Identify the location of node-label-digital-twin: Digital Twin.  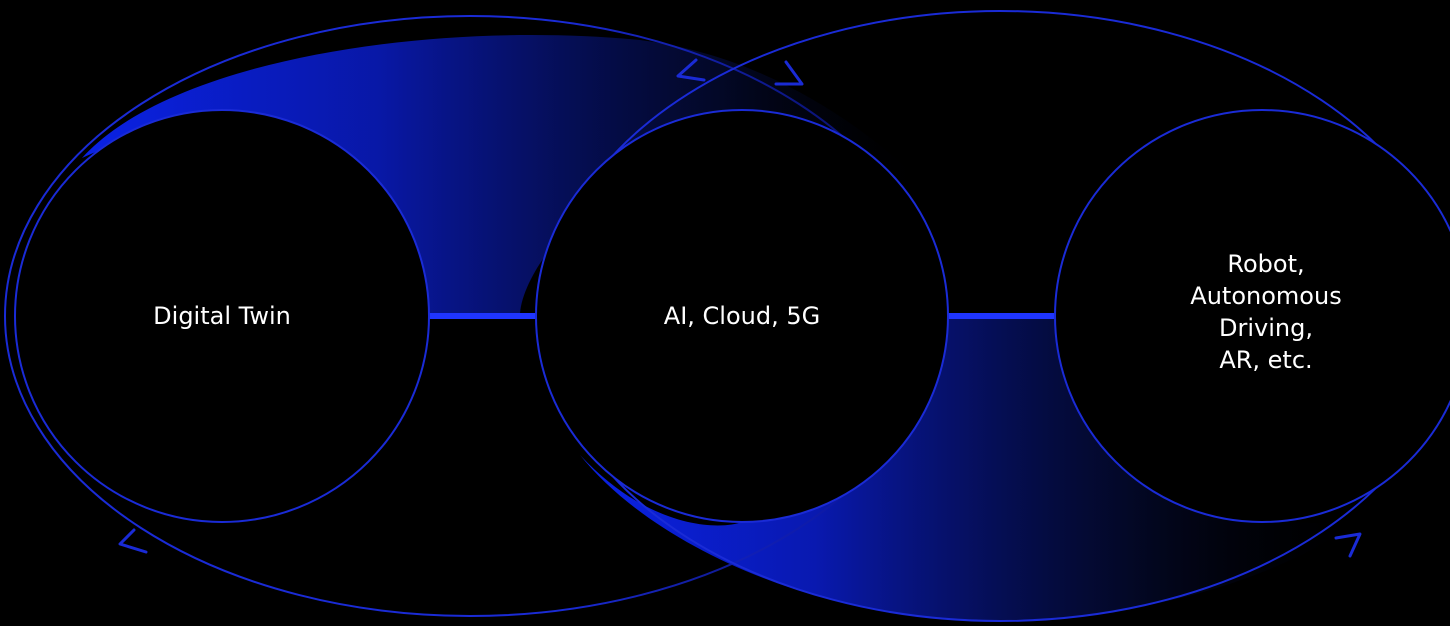
(222, 316).